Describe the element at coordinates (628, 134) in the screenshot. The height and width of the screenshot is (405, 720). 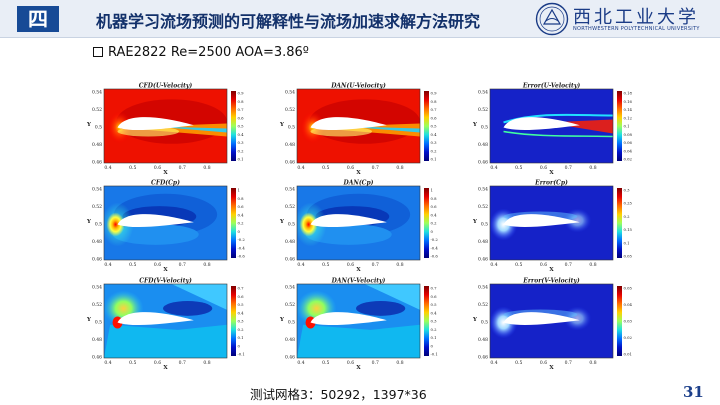
I see `colorbar-tick-label: 0.08` at that location.